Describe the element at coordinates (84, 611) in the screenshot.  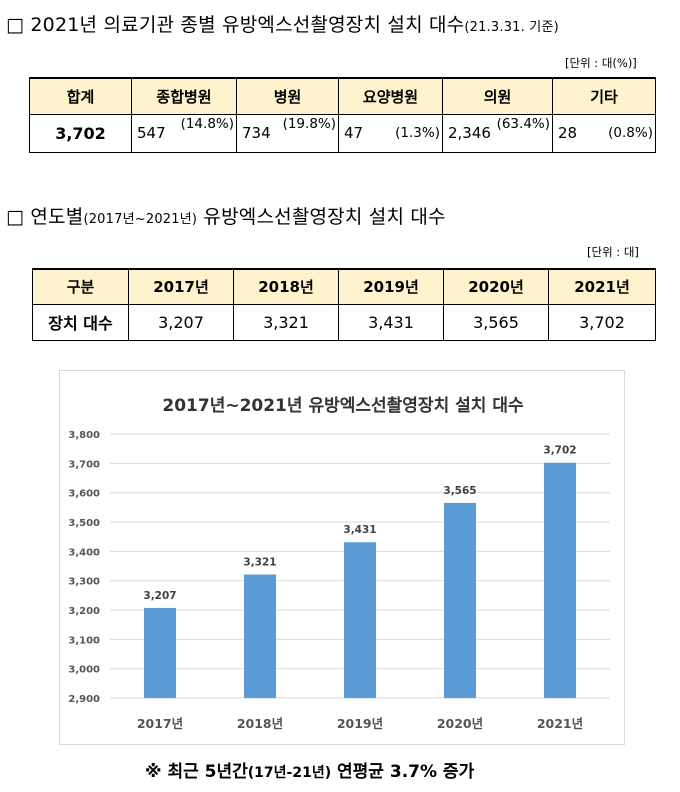
I see `y-tick-label: 3,200` at that location.